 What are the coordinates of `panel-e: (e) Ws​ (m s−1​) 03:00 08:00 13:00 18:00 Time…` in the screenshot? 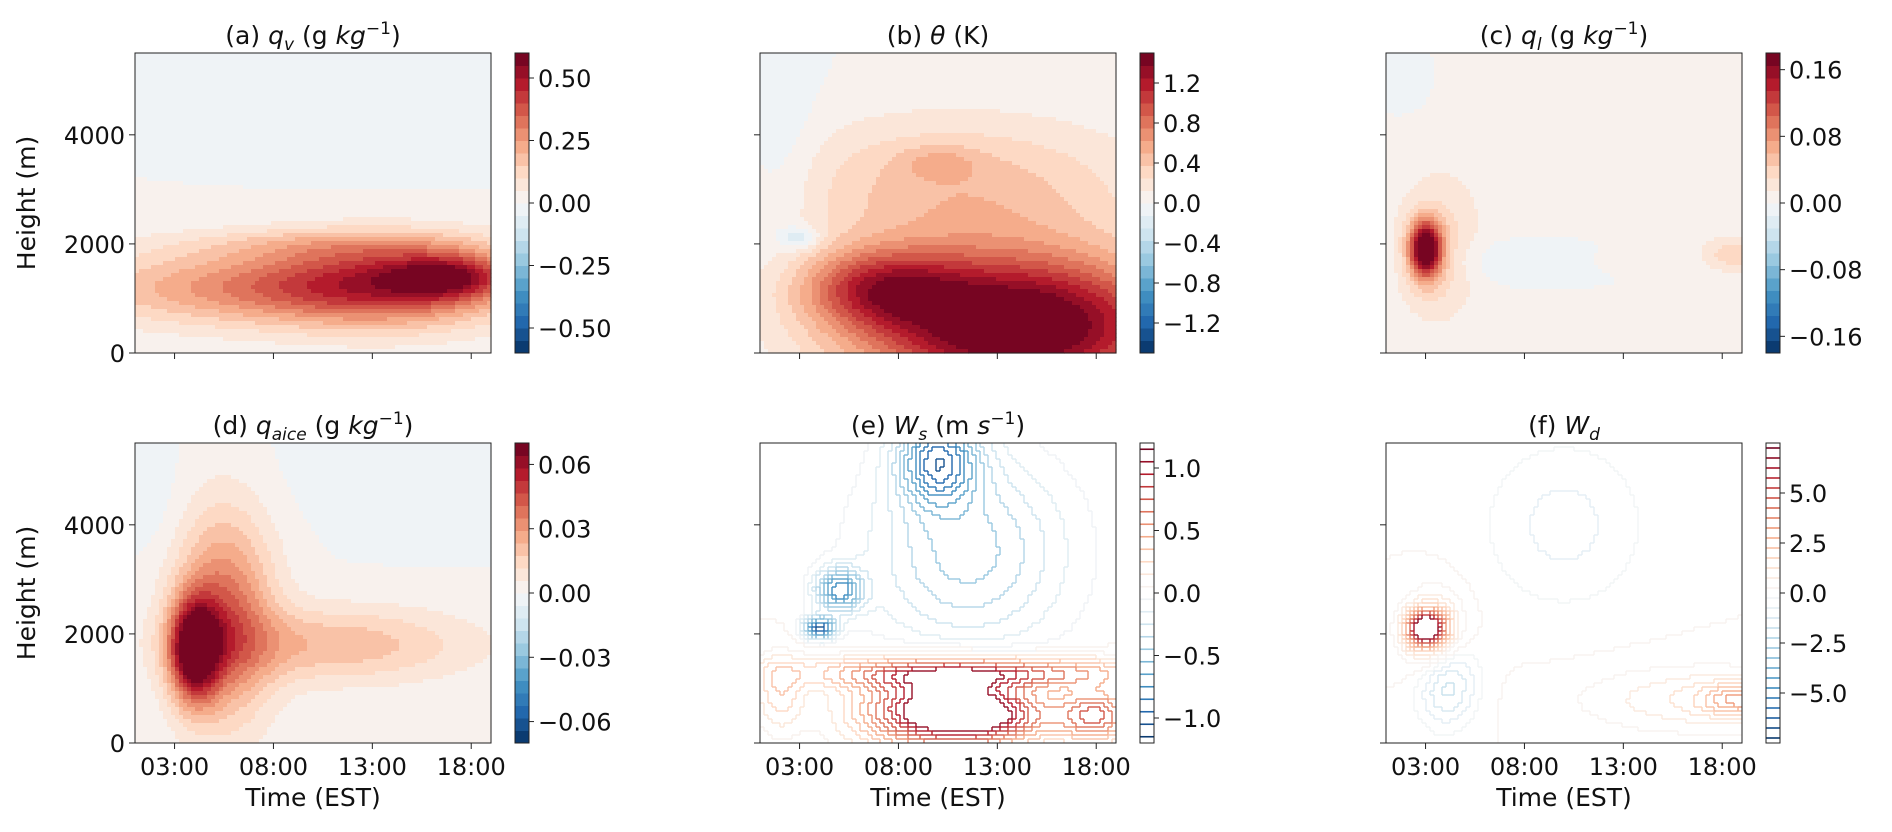 It's located at (987, 610).